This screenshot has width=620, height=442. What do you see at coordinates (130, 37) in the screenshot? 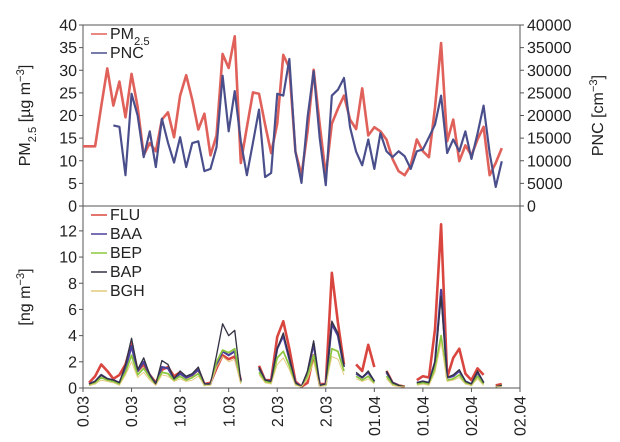
I see `legend-label: PM$_{2.5}$` at bounding box center [130, 37].